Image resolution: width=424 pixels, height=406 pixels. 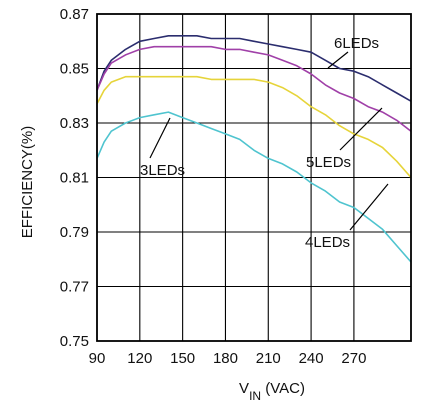 I want to click on annot-6leds-leader, so click(x=338, y=60).